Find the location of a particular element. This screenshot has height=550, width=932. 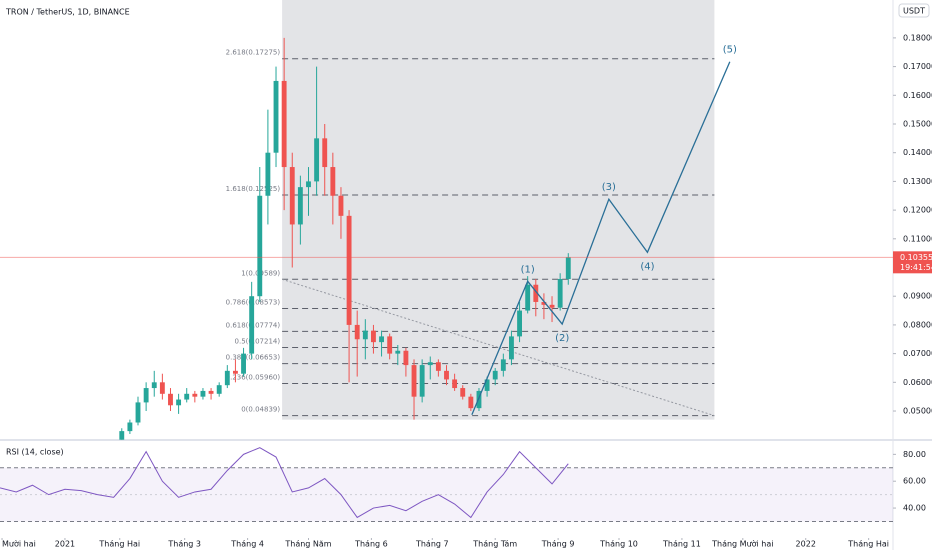

fib-label: 0.5(0.07214) is located at coordinates (258, 341).